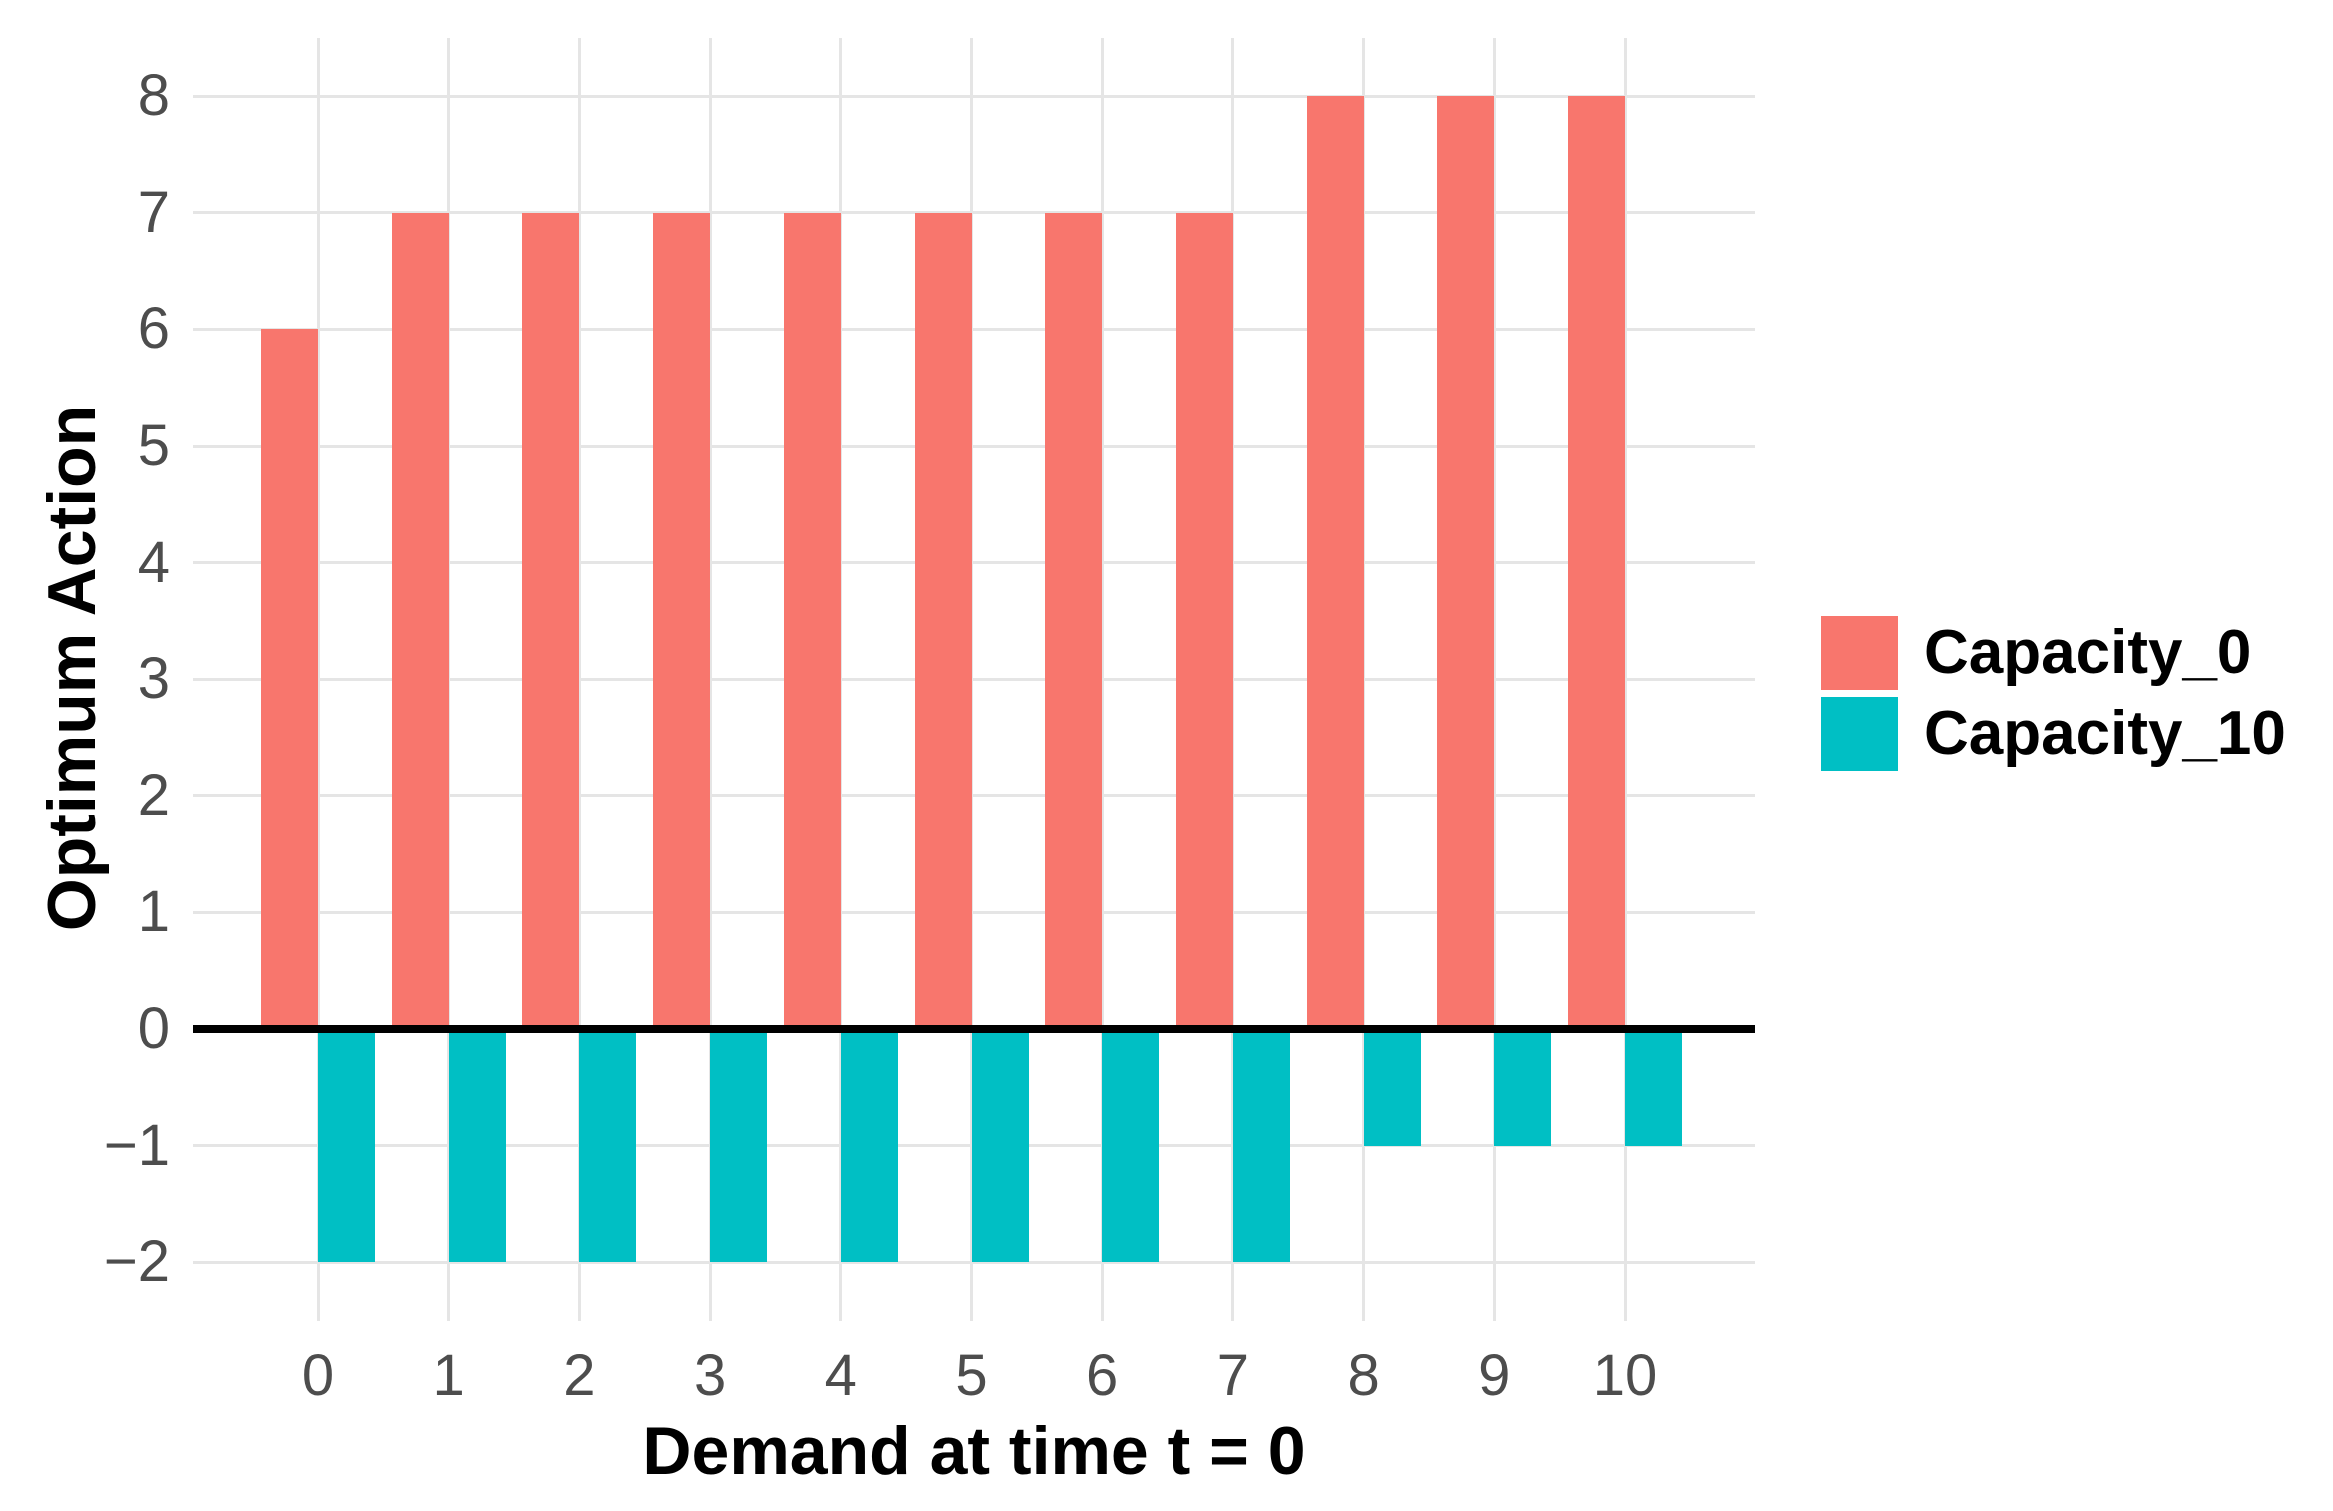  What do you see at coordinates (153, 96) in the screenshot?
I see `y-tick-label-8: 8` at bounding box center [153, 96].